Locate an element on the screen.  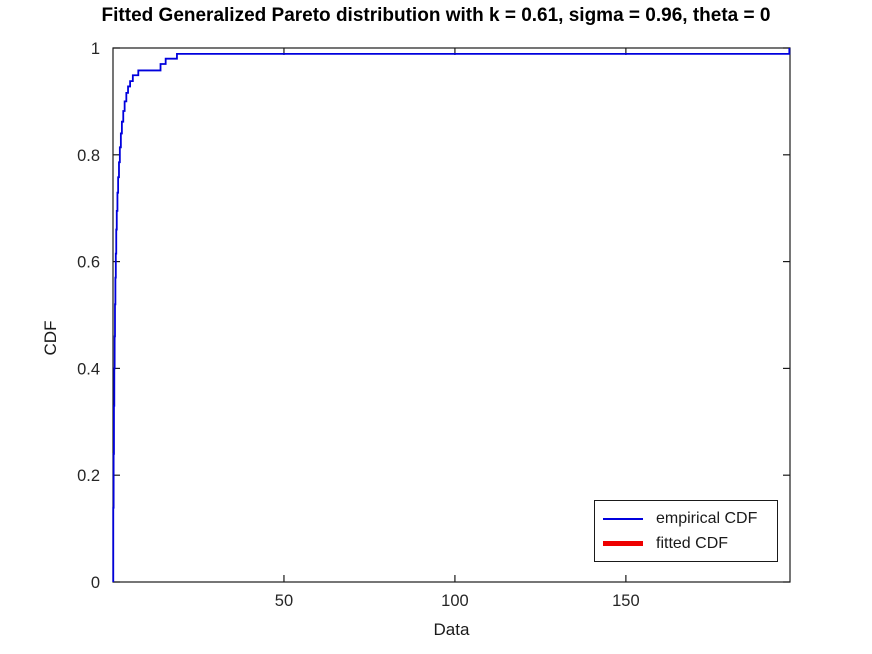
legend-box: empirical CDF fitted CDF is located at coordinates (686, 531).